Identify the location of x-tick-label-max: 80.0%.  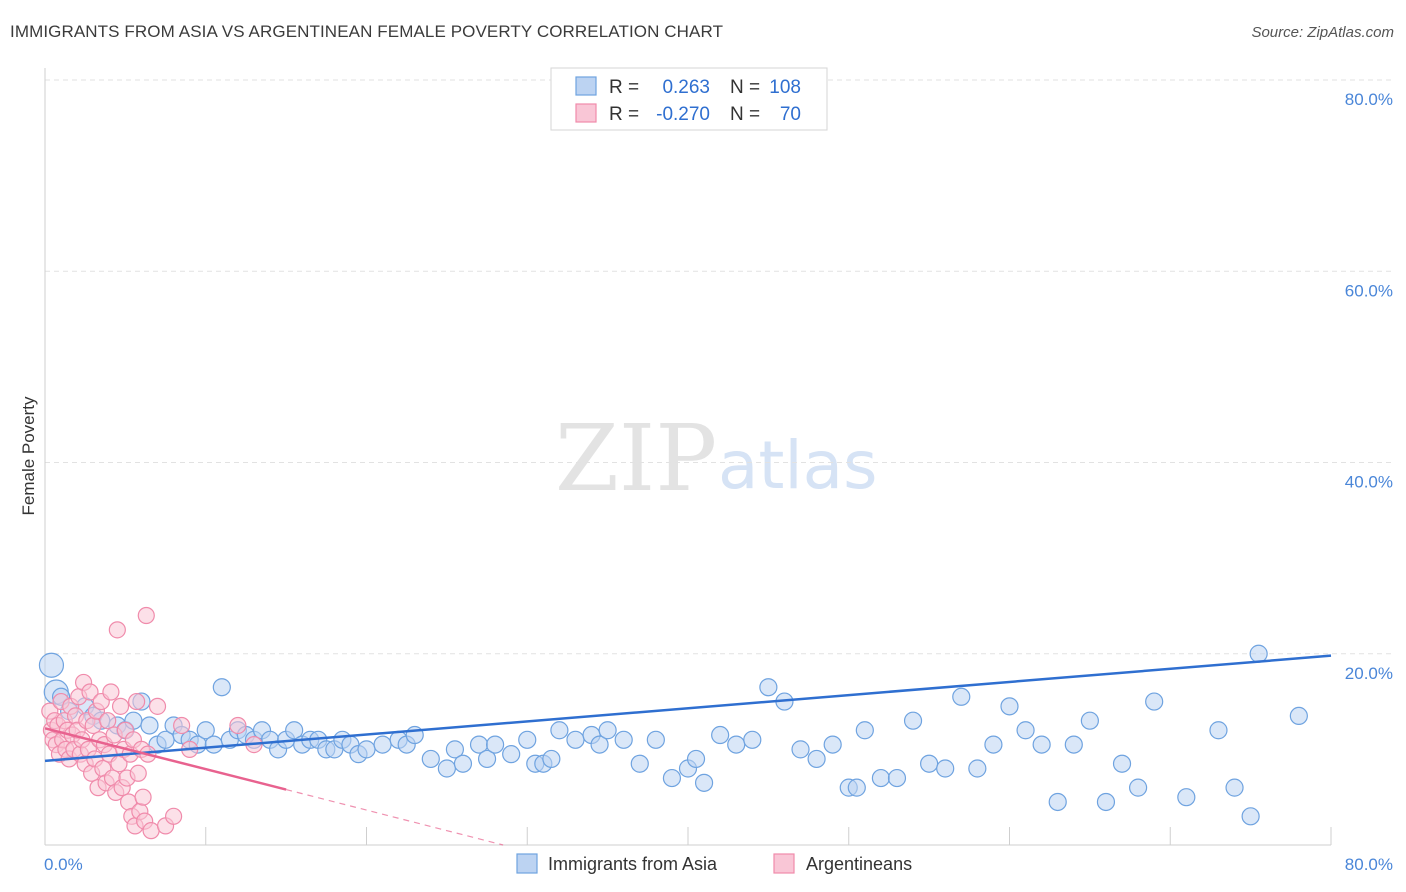
(1369, 864).